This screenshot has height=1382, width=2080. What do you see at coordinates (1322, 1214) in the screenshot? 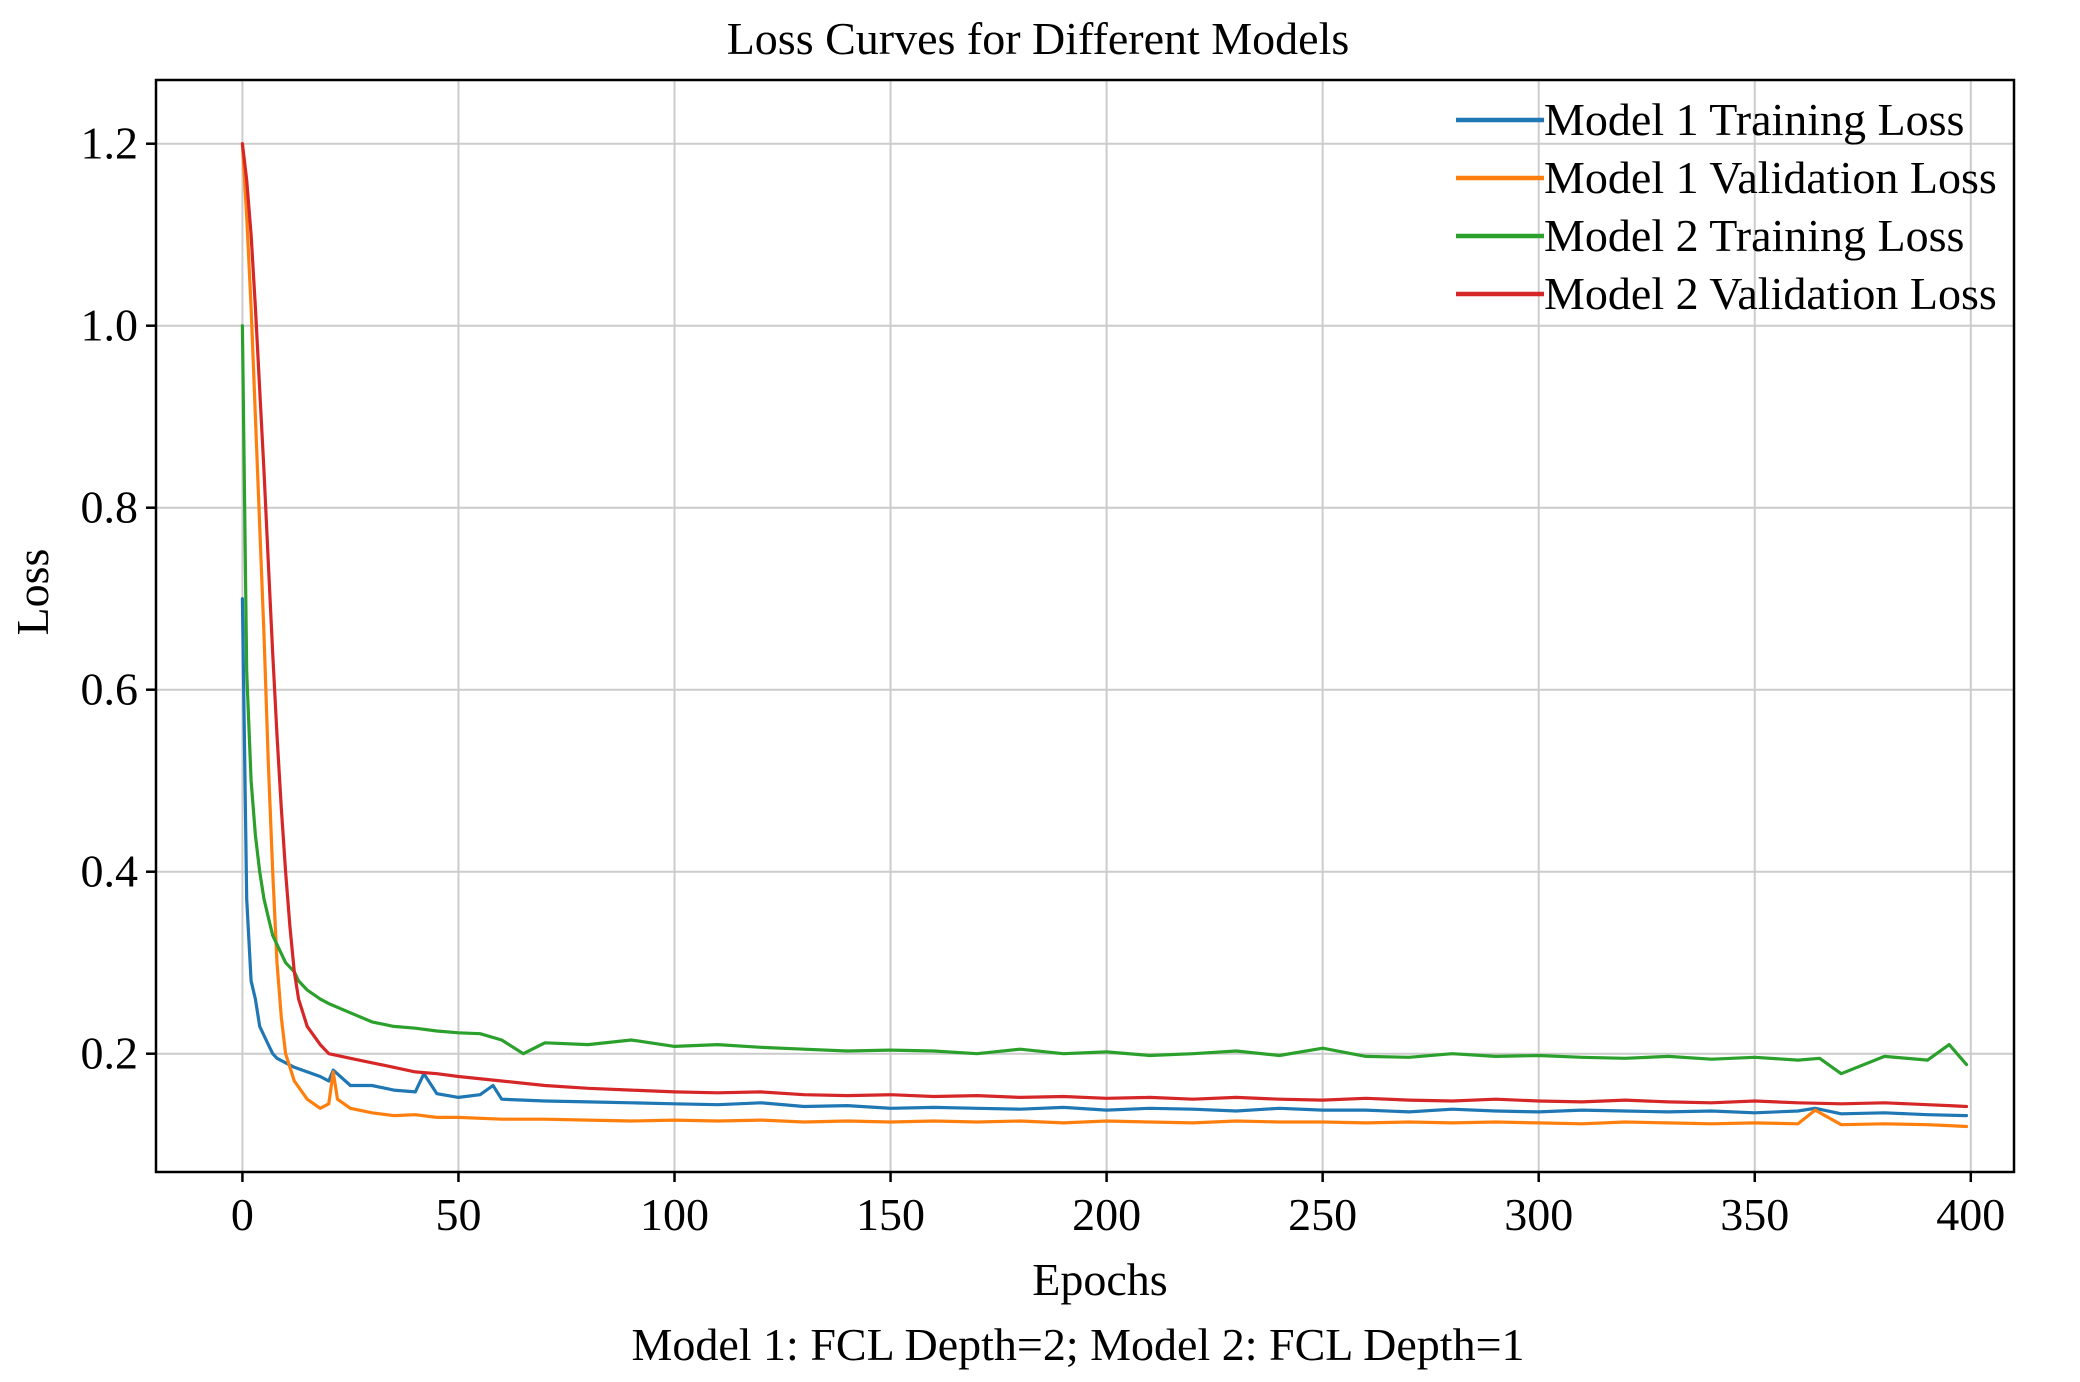
I see `x-tick-label: 250` at bounding box center [1322, 1214].